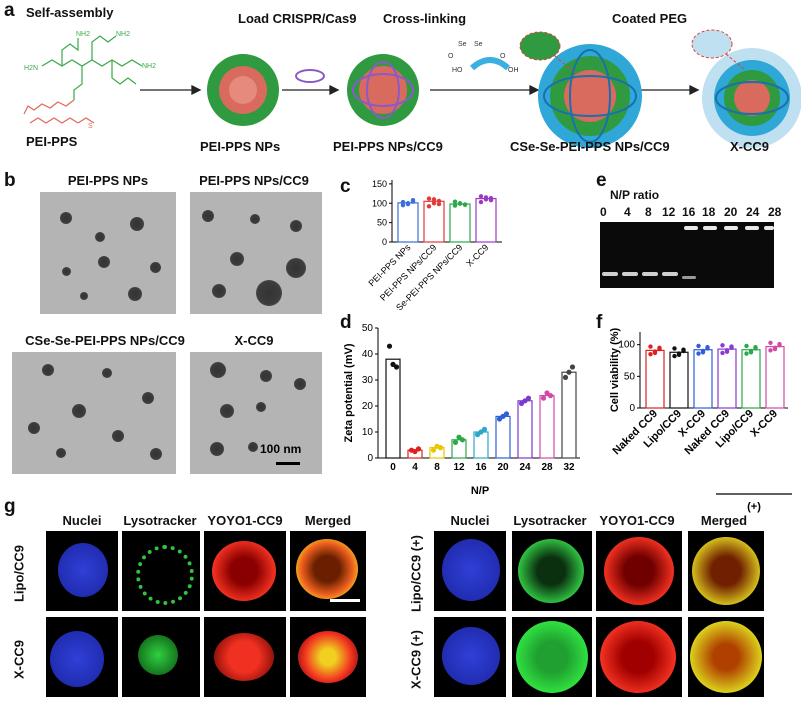 Image resolution: width=801 pixels, height=710 pixels. What do you see at coordinates (503, 56) in the screenshot?
I see `chem-o-b: O` at bounding box center [503, 56].